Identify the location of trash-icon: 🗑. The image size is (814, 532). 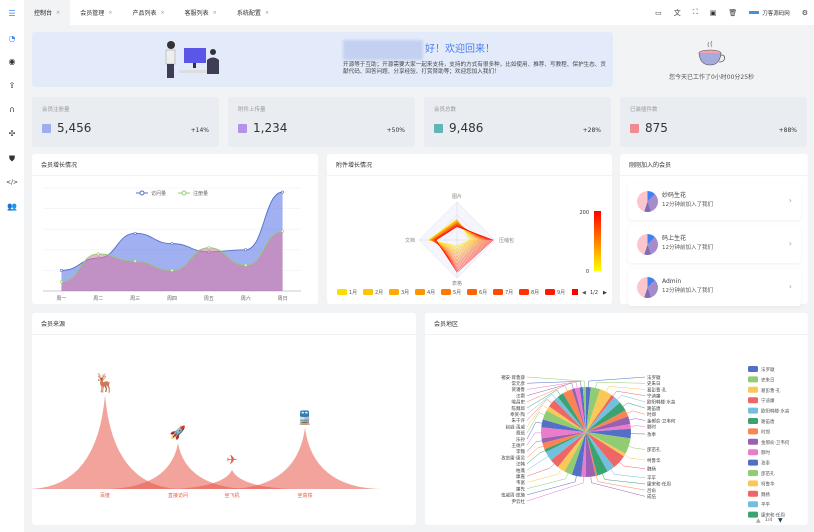
(733, 12).